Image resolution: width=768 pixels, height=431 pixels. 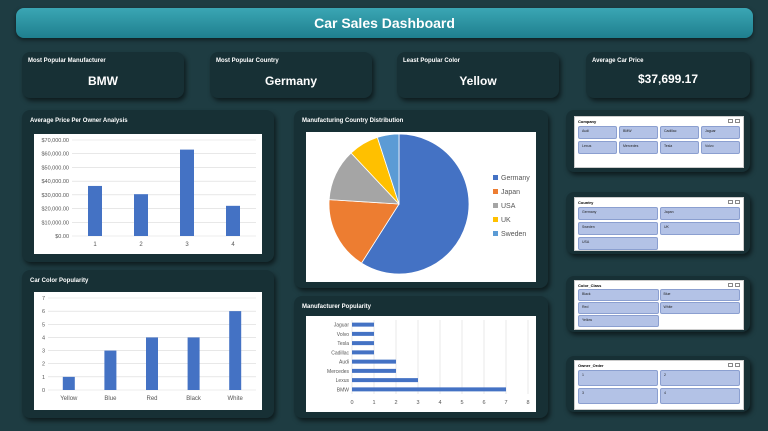 I want to click on slicer-item: Yellow, so click(x=618, y=321).